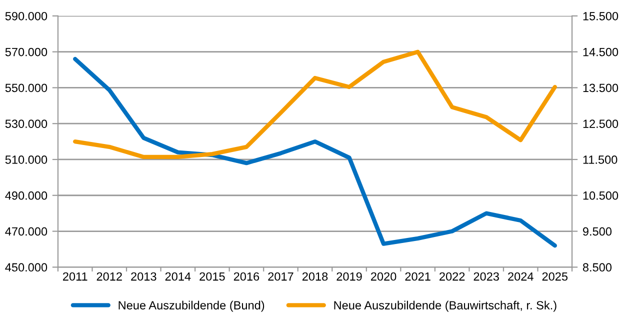 The width and height of the screenshot is (637, 325). Describe the element at coordinates (315, 276) in the screenshot. I see `x-tick-label: 2018` at that location.